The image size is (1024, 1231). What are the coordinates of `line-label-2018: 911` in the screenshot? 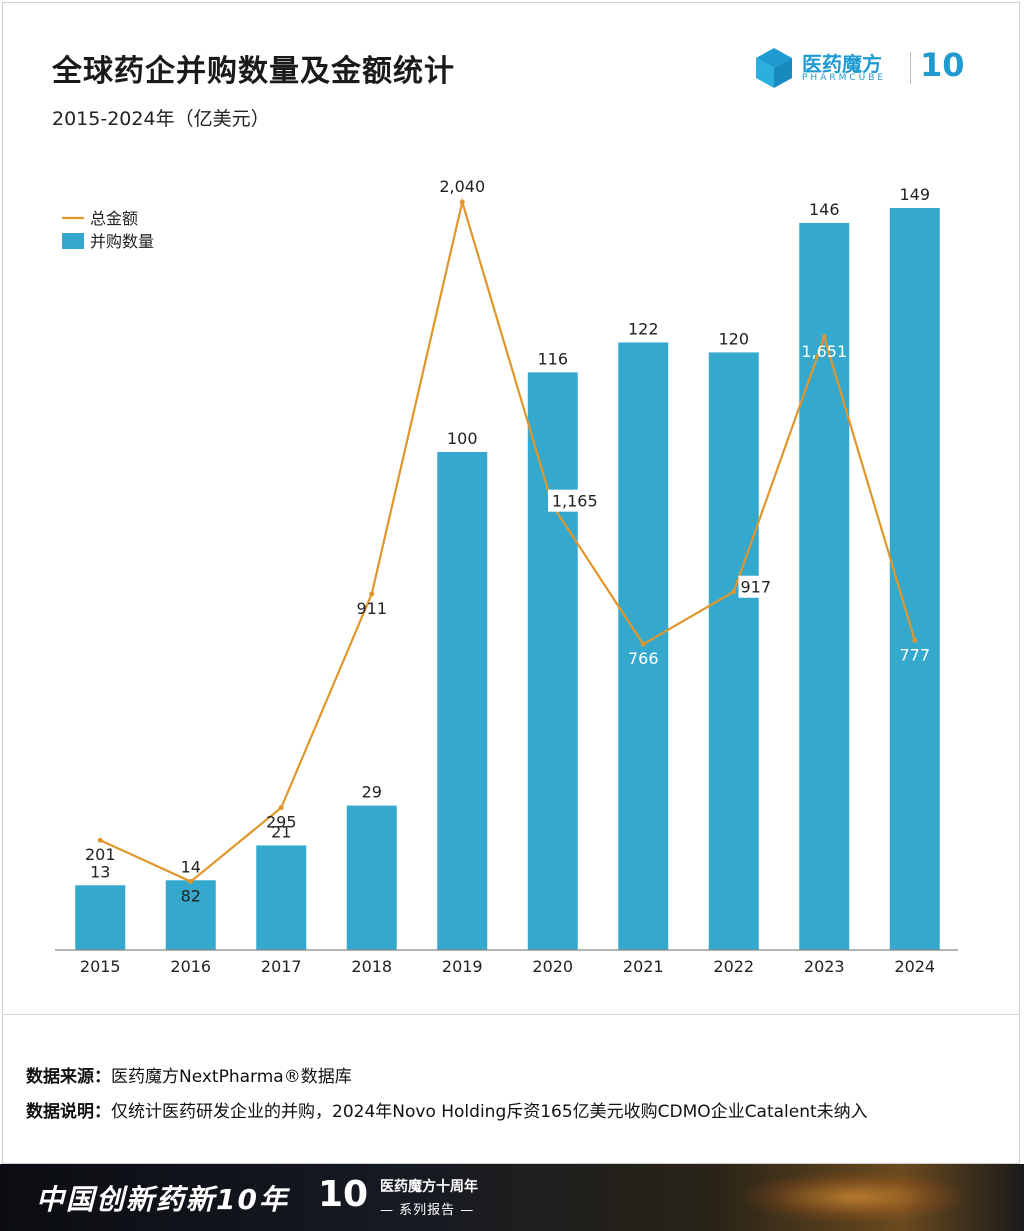 It's located at (371, 608).